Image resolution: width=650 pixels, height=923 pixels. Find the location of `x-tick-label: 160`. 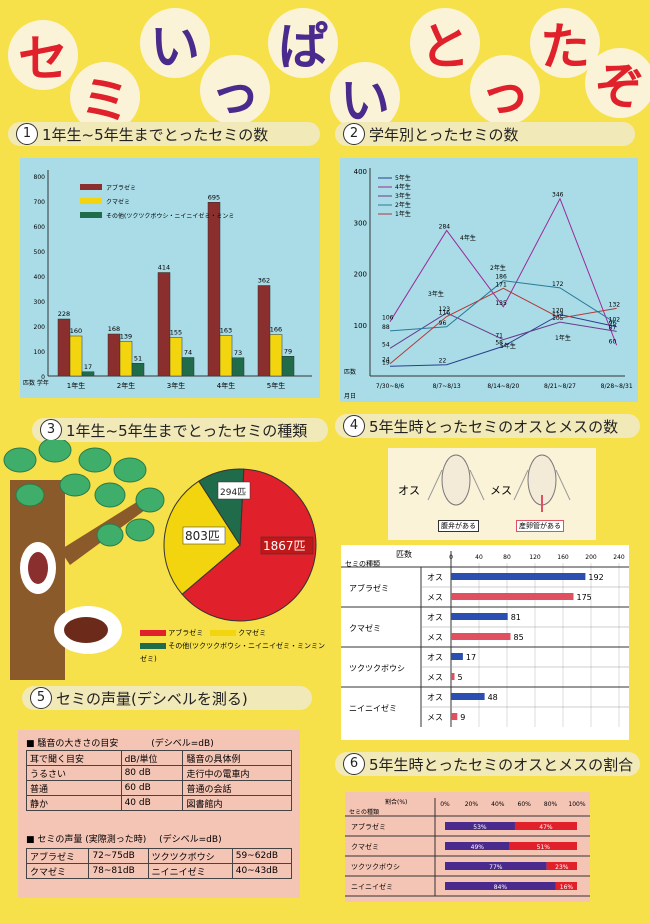

x-tick-label: 160 is located at coordinates (563, 557).